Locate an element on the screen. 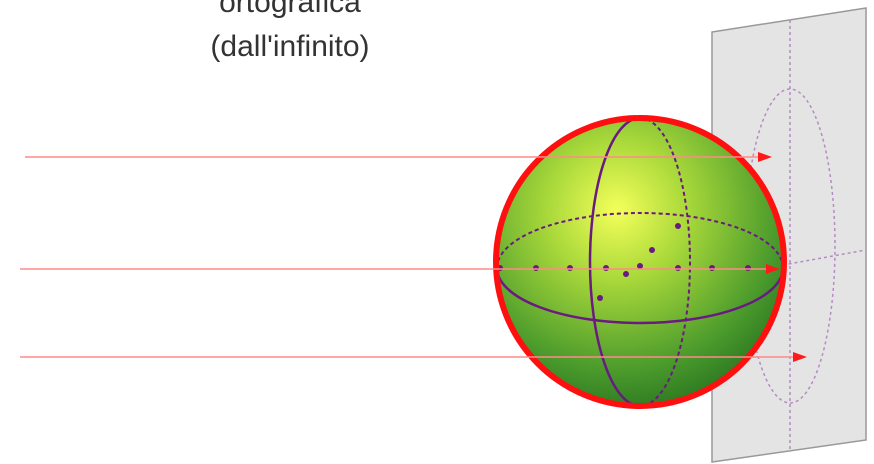  equator-back is located at coordinates (640, 240).